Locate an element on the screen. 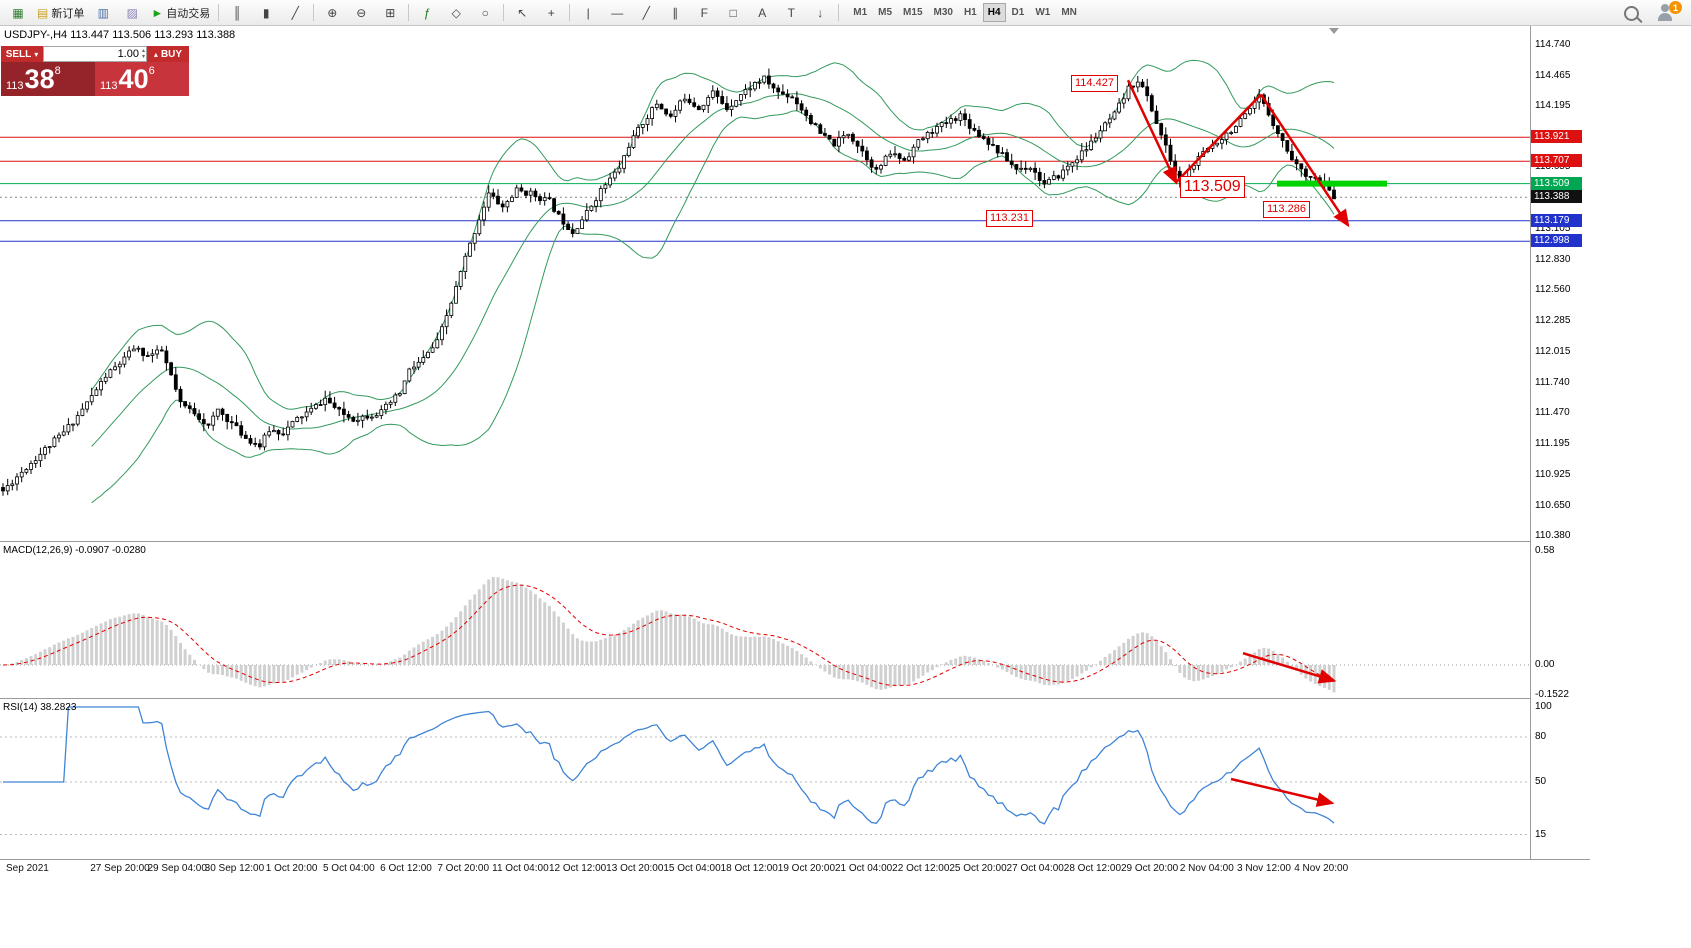  fibonacci-button: F is located at coordinates (704, 13).